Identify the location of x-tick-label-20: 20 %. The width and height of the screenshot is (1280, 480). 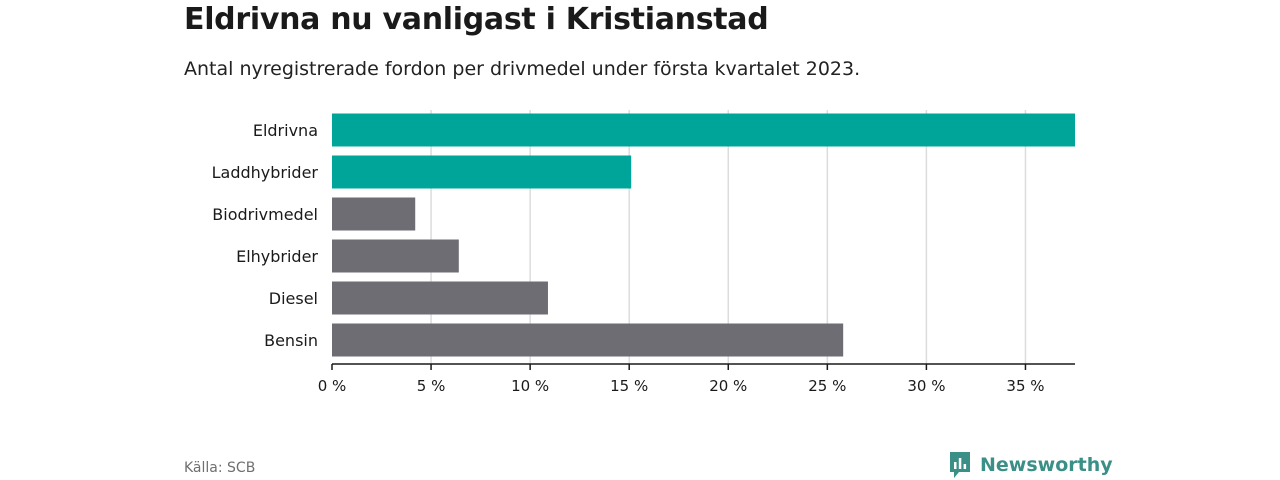
(728, 386).